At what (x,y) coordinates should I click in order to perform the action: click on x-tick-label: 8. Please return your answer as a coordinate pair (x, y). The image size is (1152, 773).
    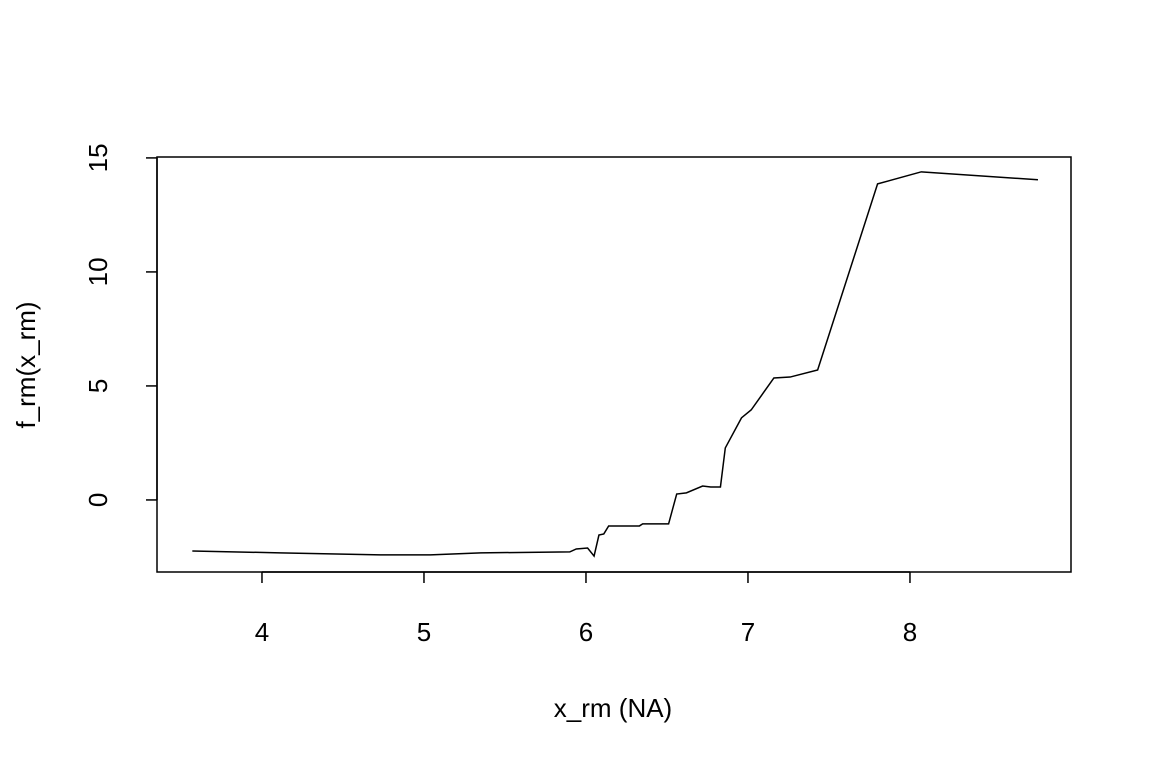
    Looking at the image, I should click on (910, 632).